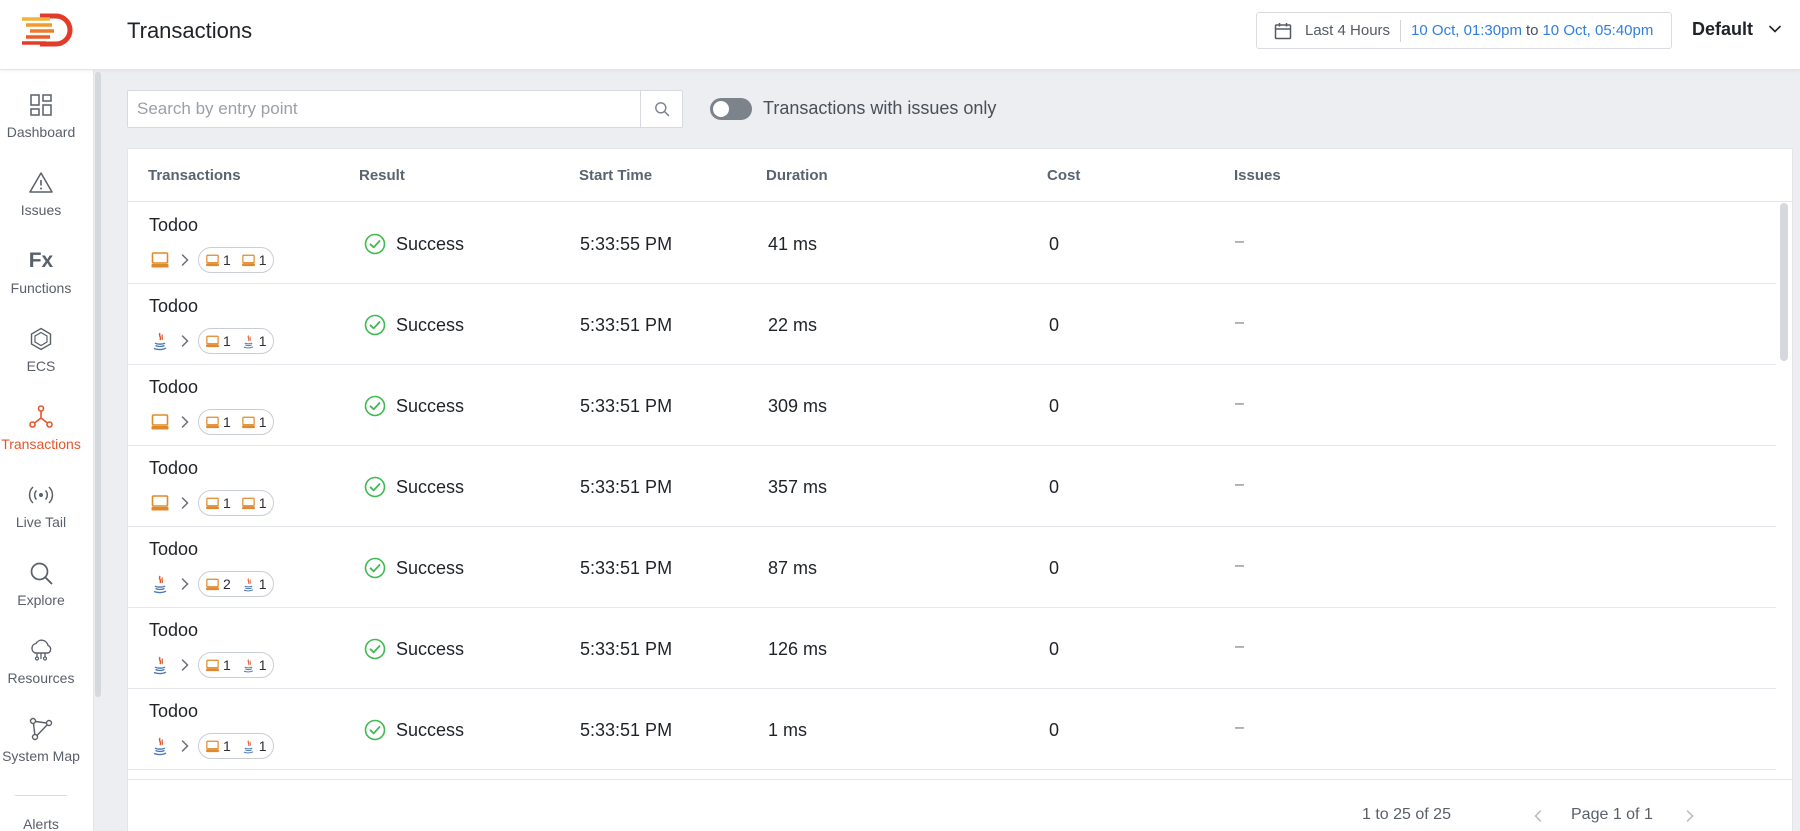 The width and height of the screenshot is (1800, 831). I want to click on fx-icon: Fx, so click(41, 260).